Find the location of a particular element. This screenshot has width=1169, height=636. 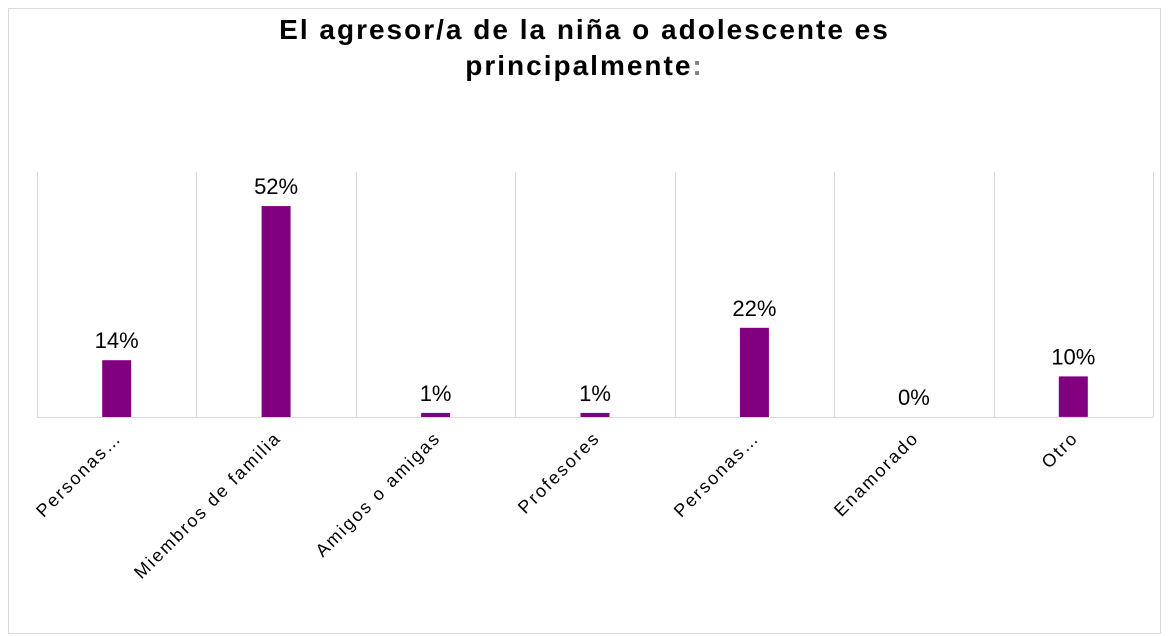

x-tick-label: Profesores is located at coordinates (559, 473).